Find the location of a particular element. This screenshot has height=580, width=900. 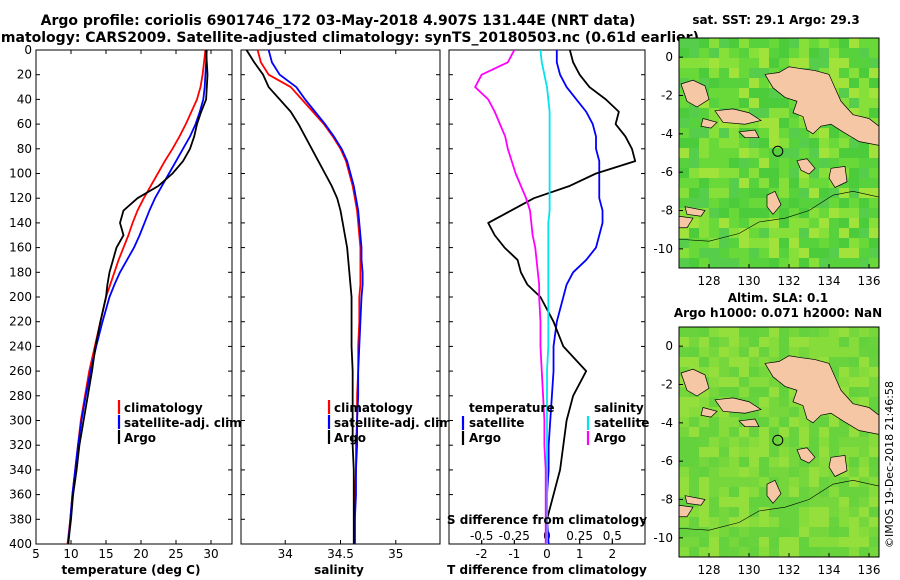

sla-land is located at coordinates (779, 443).